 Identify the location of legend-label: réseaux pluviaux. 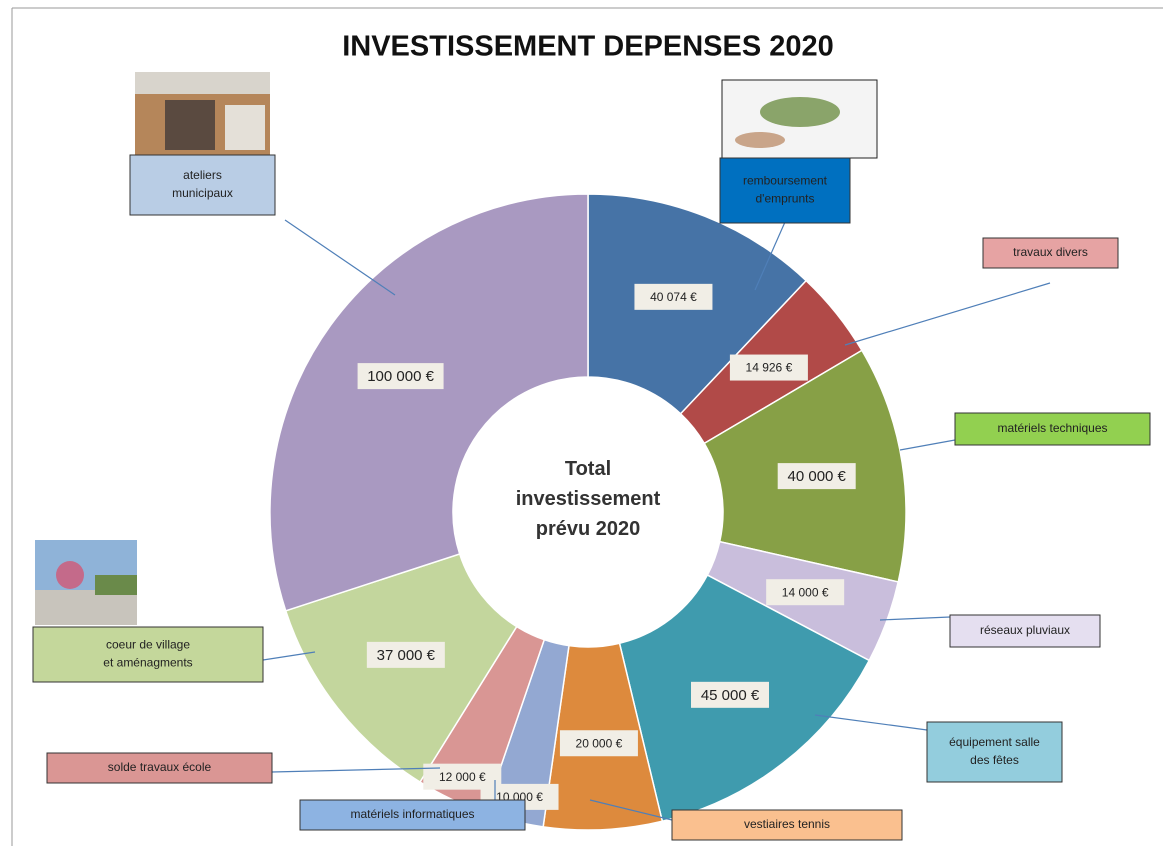
(1025, 630).